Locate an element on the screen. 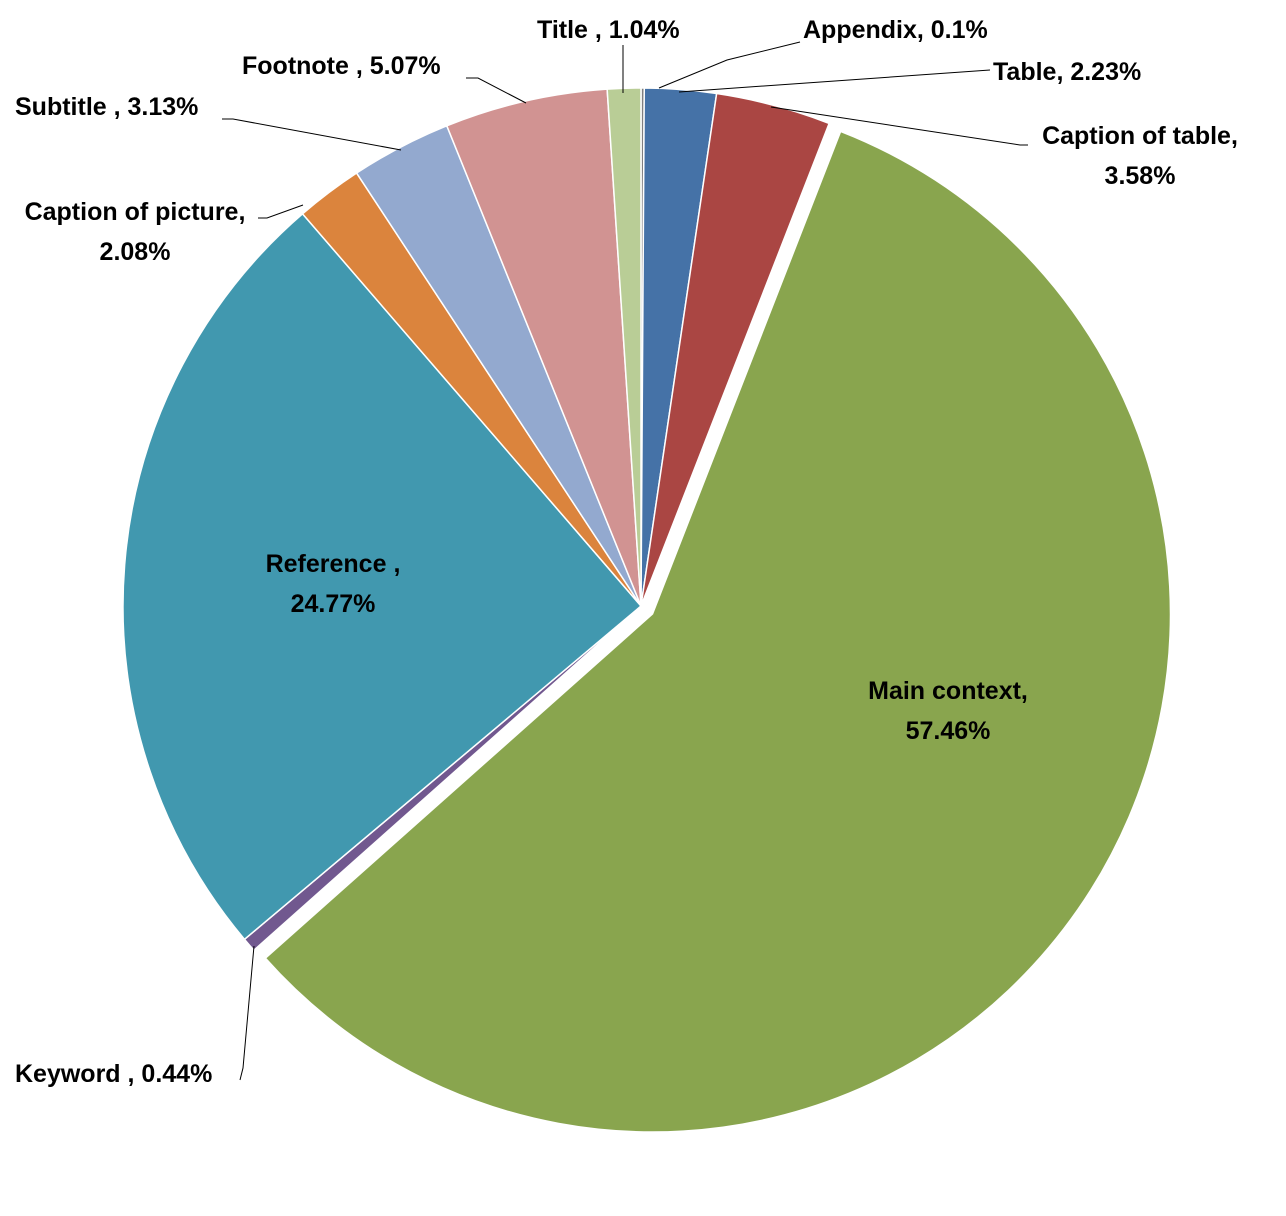  leader-keyword is located at coordinates (247, 1013).